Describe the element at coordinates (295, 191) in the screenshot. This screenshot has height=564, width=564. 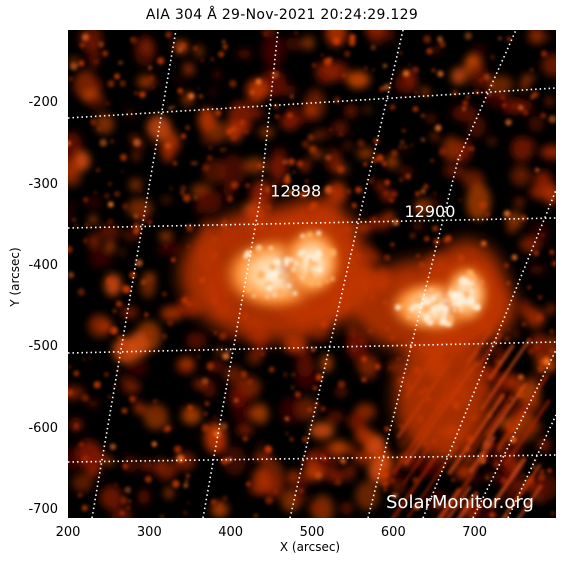
I see `active-region-label: 12898` at that location.